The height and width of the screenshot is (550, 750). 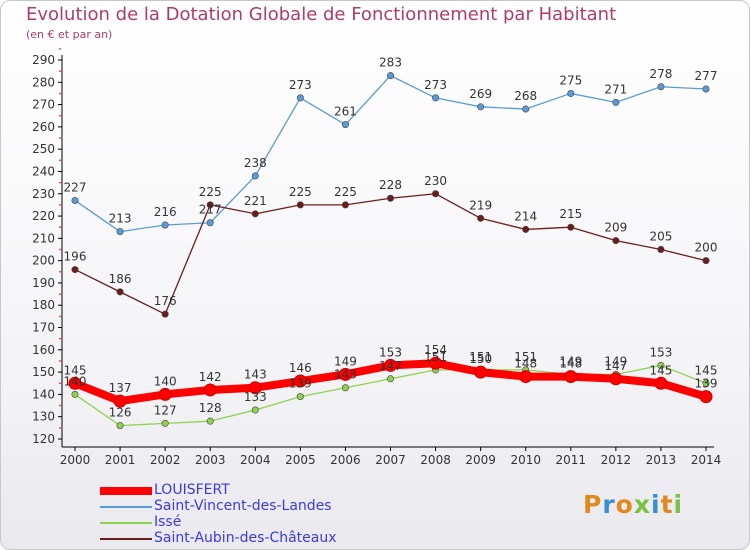 What do you see at coordinates (706, 460) in the screenshot?
I see `x-tick-label: 2014` at bounding box center [706, 460].